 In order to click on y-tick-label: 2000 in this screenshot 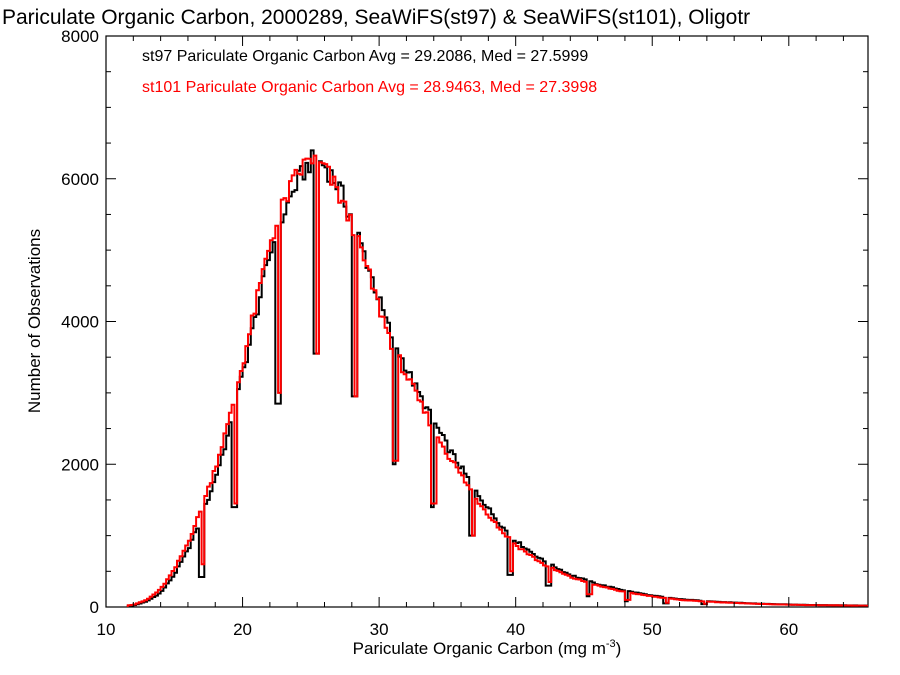, I will do `click(80, 464)`.